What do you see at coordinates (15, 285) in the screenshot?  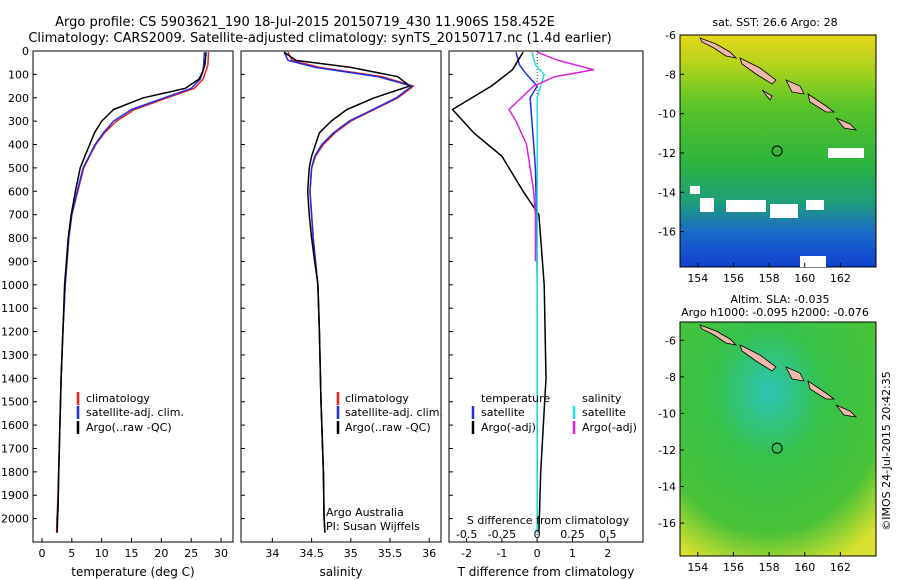 I see `y-tick-label: 1000` at bounding box center [15, 285].